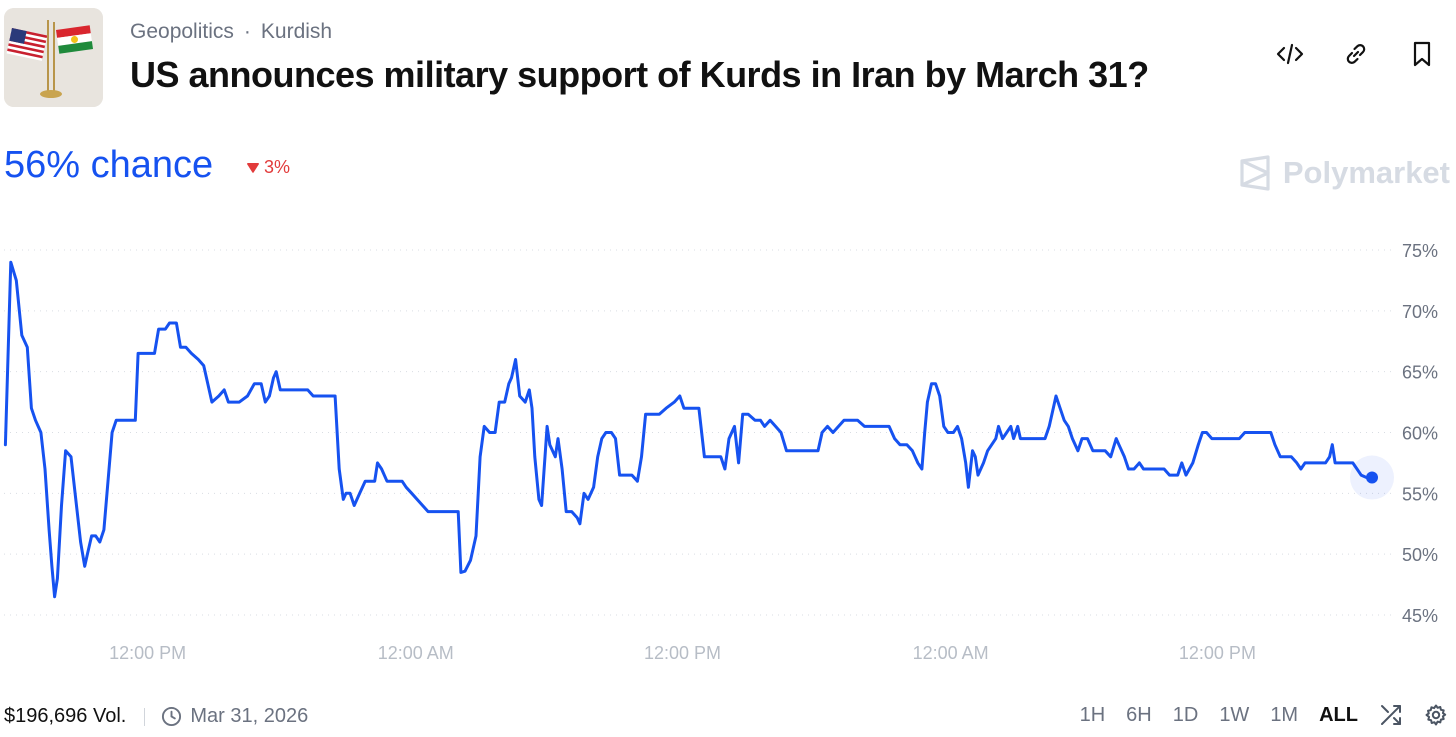 The height and width of the screenshot is (737, 1456). I want to click on y-tick-label: 55%, so click(1420, 494).